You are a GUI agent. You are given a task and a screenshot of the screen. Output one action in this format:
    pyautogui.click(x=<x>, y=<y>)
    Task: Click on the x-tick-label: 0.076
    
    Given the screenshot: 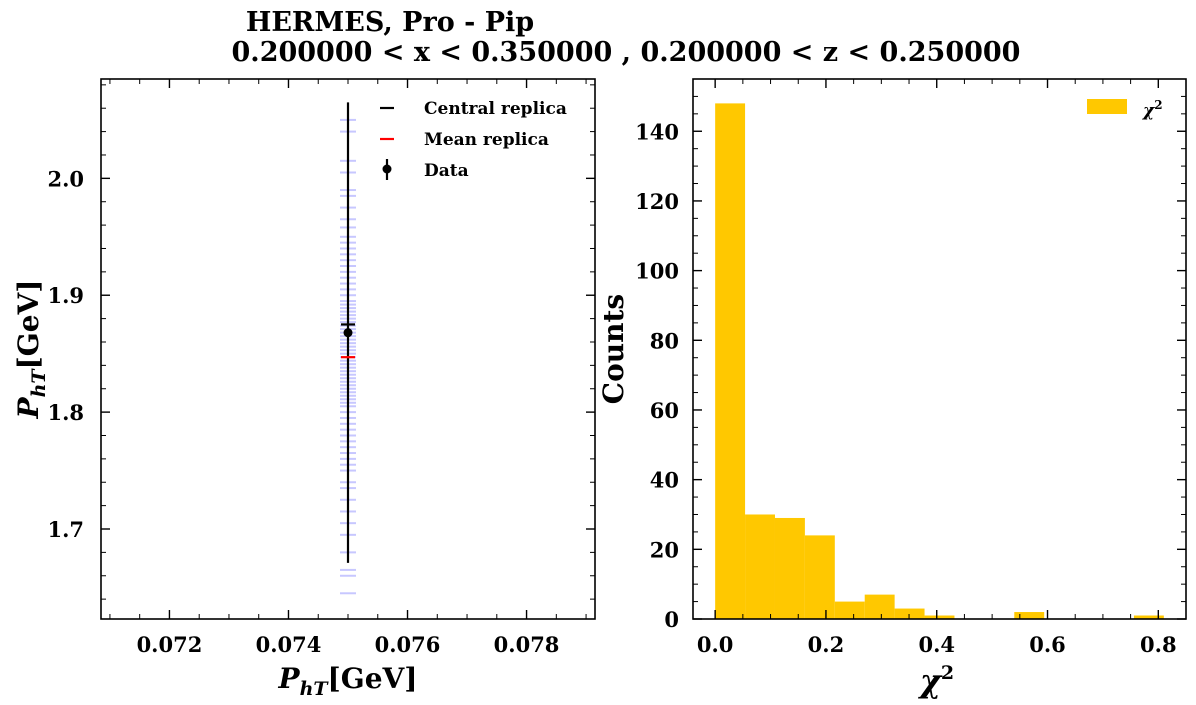 What is the action you would take?
    pyautogui.click(x=408, y=644)
    